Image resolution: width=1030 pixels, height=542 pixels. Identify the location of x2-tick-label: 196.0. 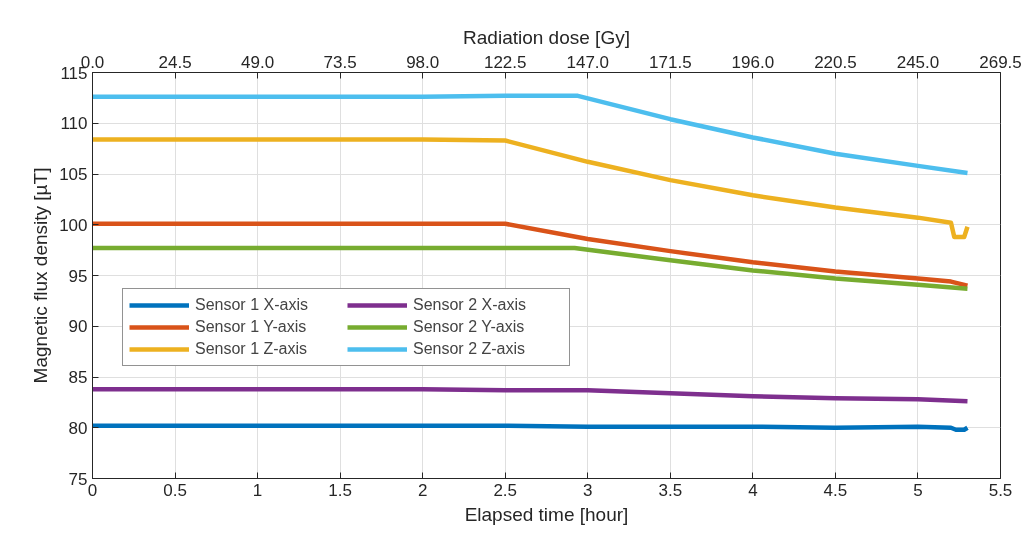
(753, 62).